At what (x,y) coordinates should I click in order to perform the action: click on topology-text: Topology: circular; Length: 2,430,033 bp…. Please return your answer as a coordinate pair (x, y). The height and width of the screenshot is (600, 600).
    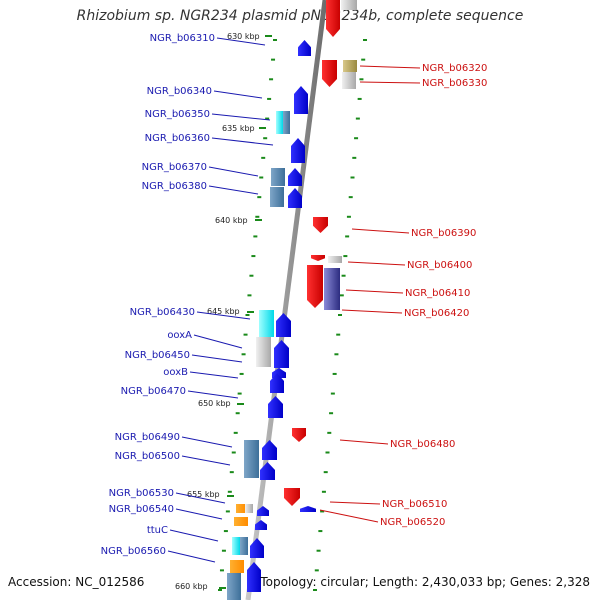
    Looking at the image, I should click on (425, 582).